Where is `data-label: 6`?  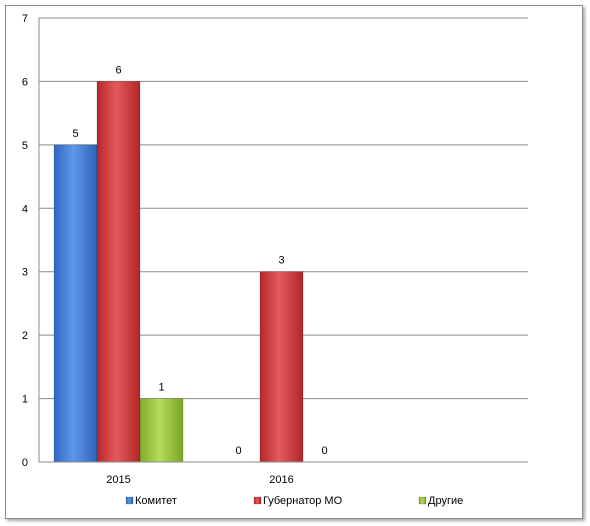 data-label: 6 is located at coordinates (118, 70).